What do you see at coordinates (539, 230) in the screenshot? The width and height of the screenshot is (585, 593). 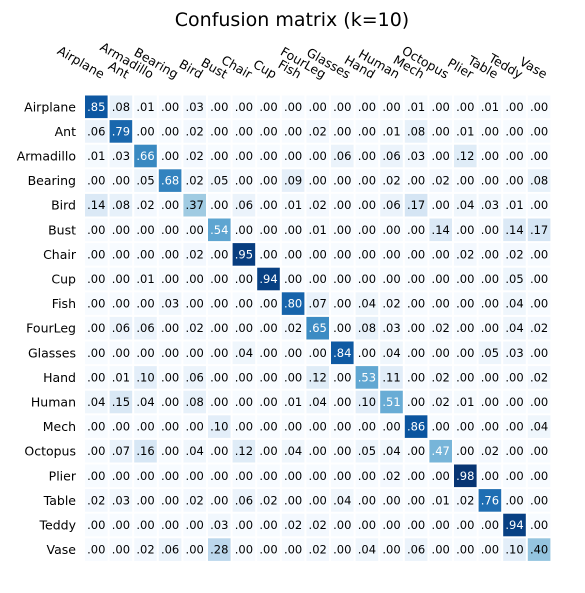 I see `cell-value-label: .17` at bounding box center [539, 230].